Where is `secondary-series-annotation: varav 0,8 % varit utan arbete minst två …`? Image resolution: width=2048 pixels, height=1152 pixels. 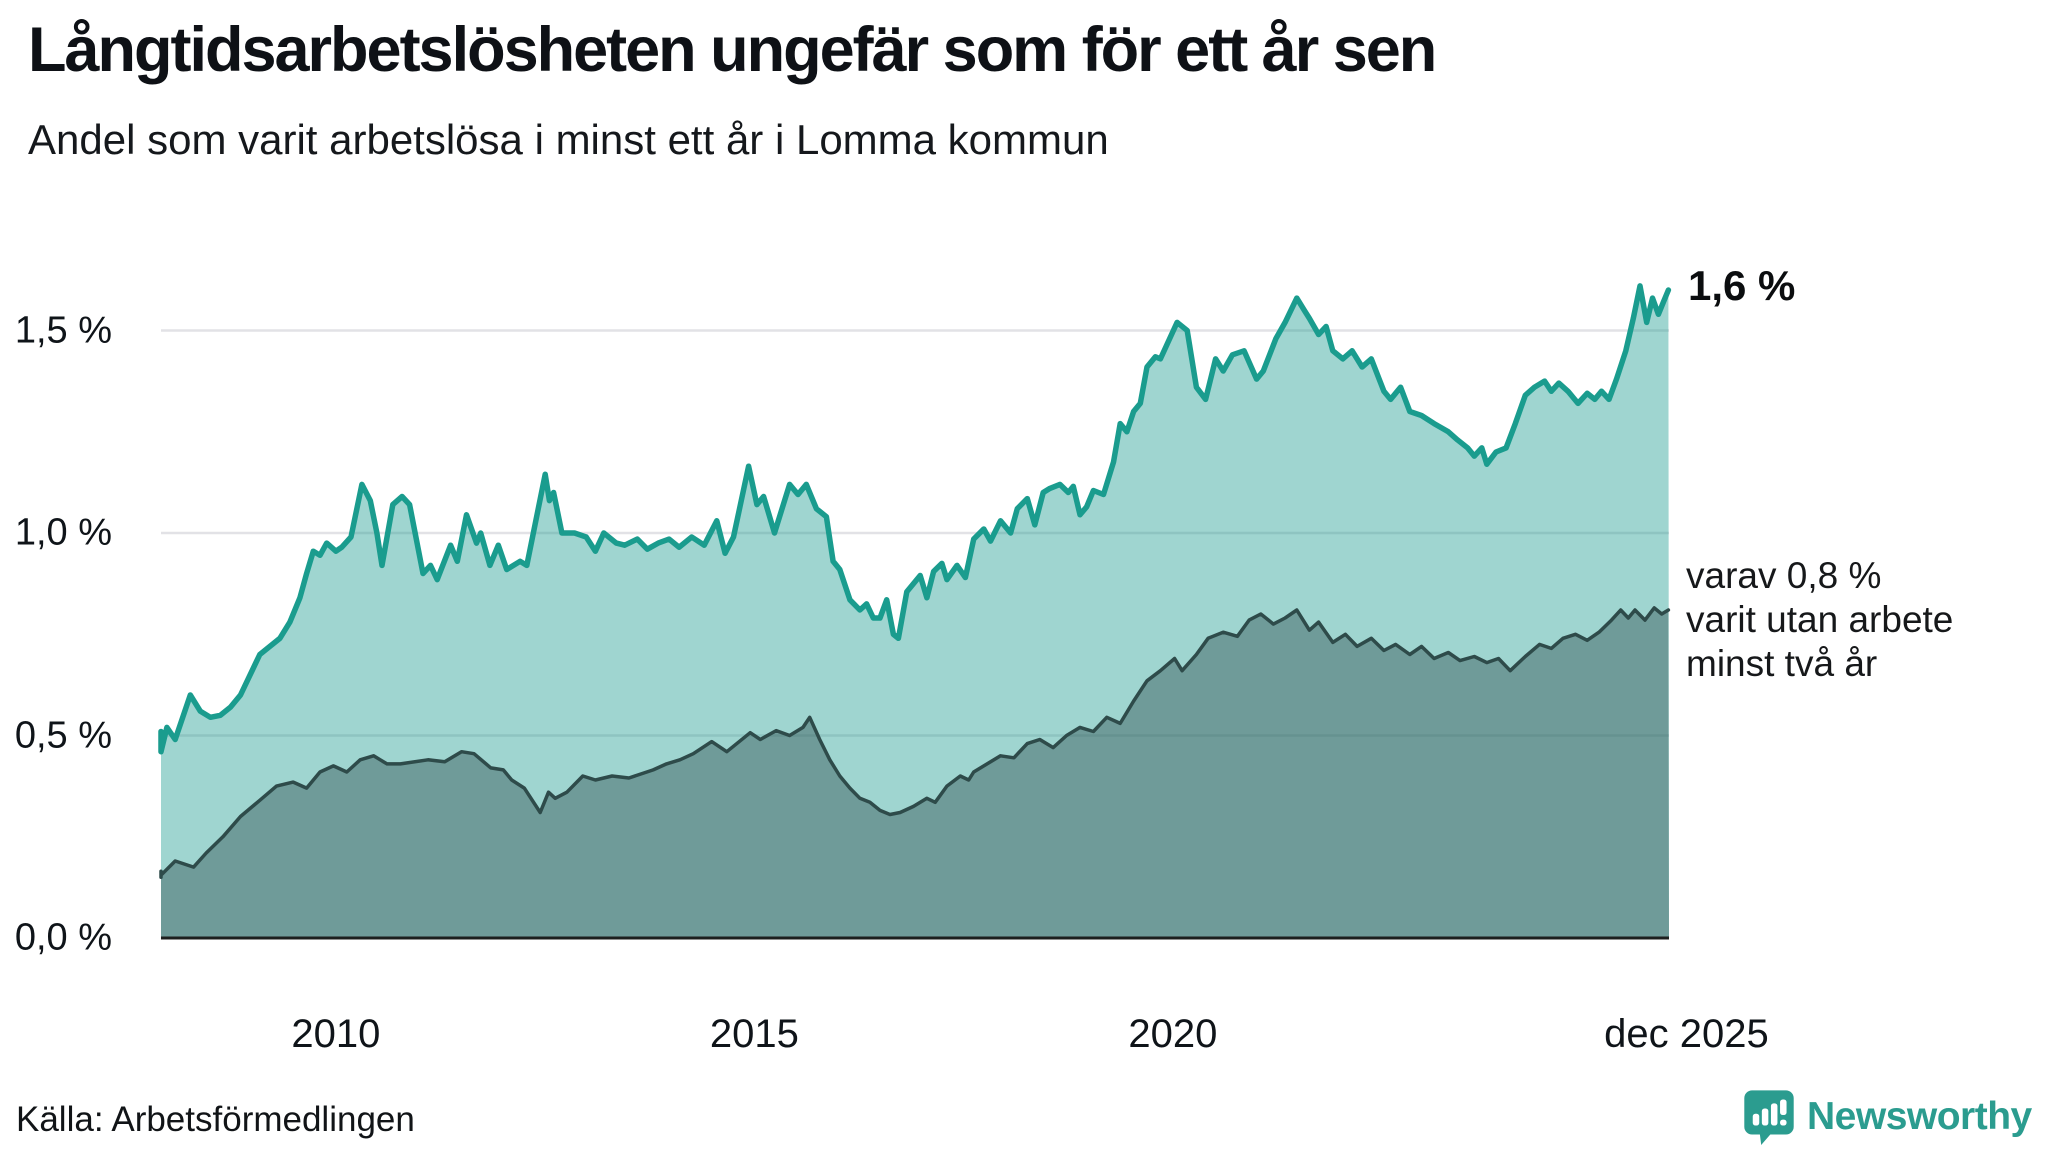 secondary-series-annotation: varav 0,8 % varit utan arbete minst två … is located at coordinates (1819, 620).